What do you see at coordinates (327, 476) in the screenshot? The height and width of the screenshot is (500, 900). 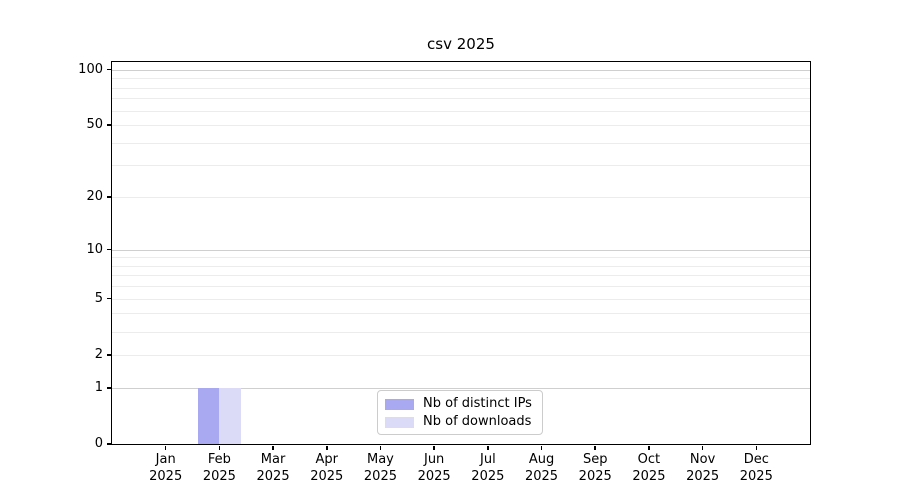 I see `x-tick-label-year-apr: 2025` at bounding box center [327, 476].